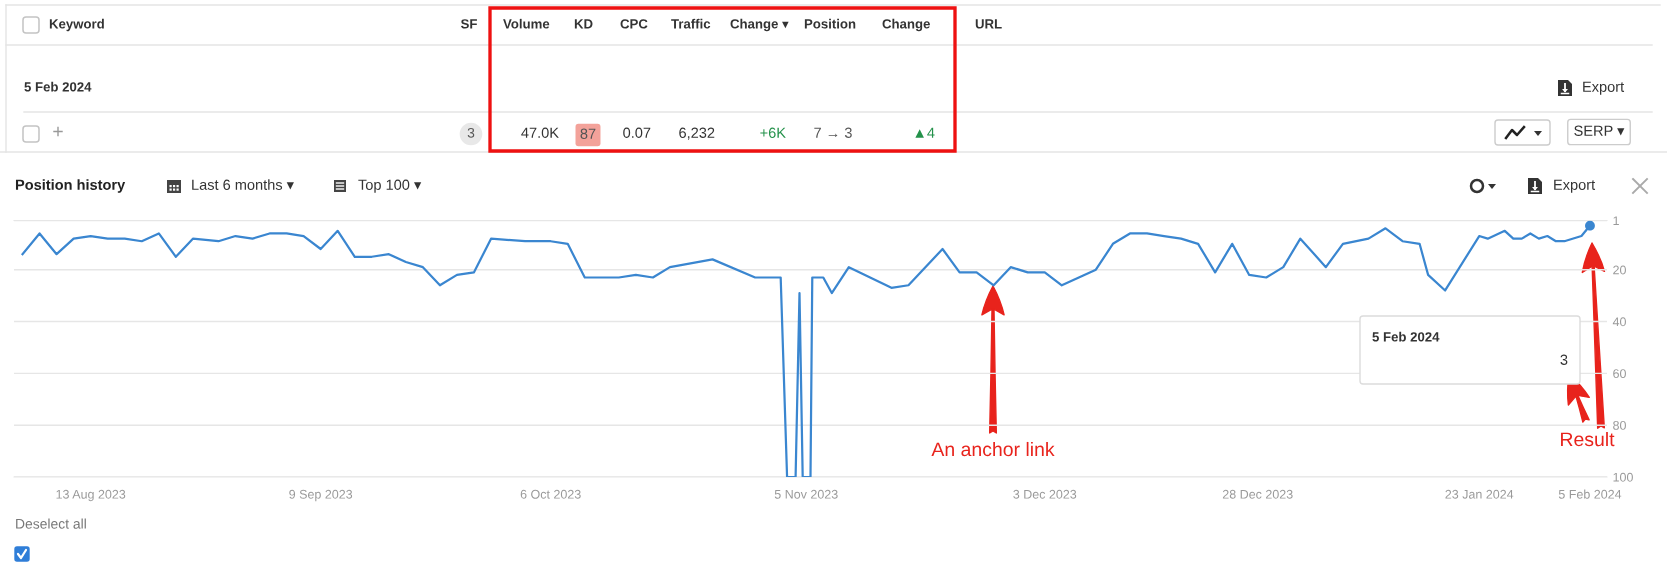 The image size is (1667, 566). Describe the element at coordinates (583, 24) in the screenshot. I see `text: KD` at that location.